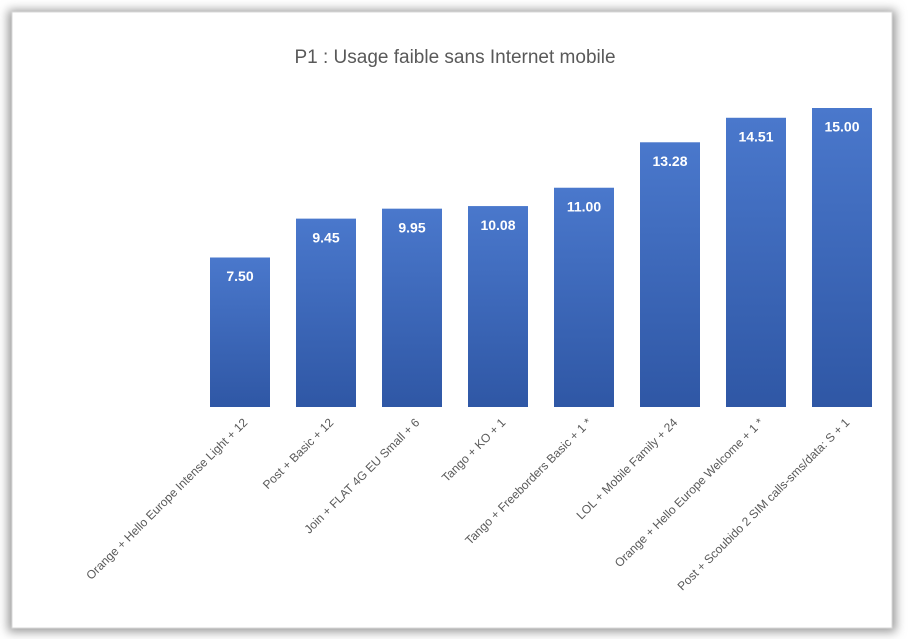 This screenshot has height=639, width=909. Describe the element at coordinates (454, 57) in the screenshot. I see `chart-title: P1 : Usage faible sans Internet mobile` at that location.